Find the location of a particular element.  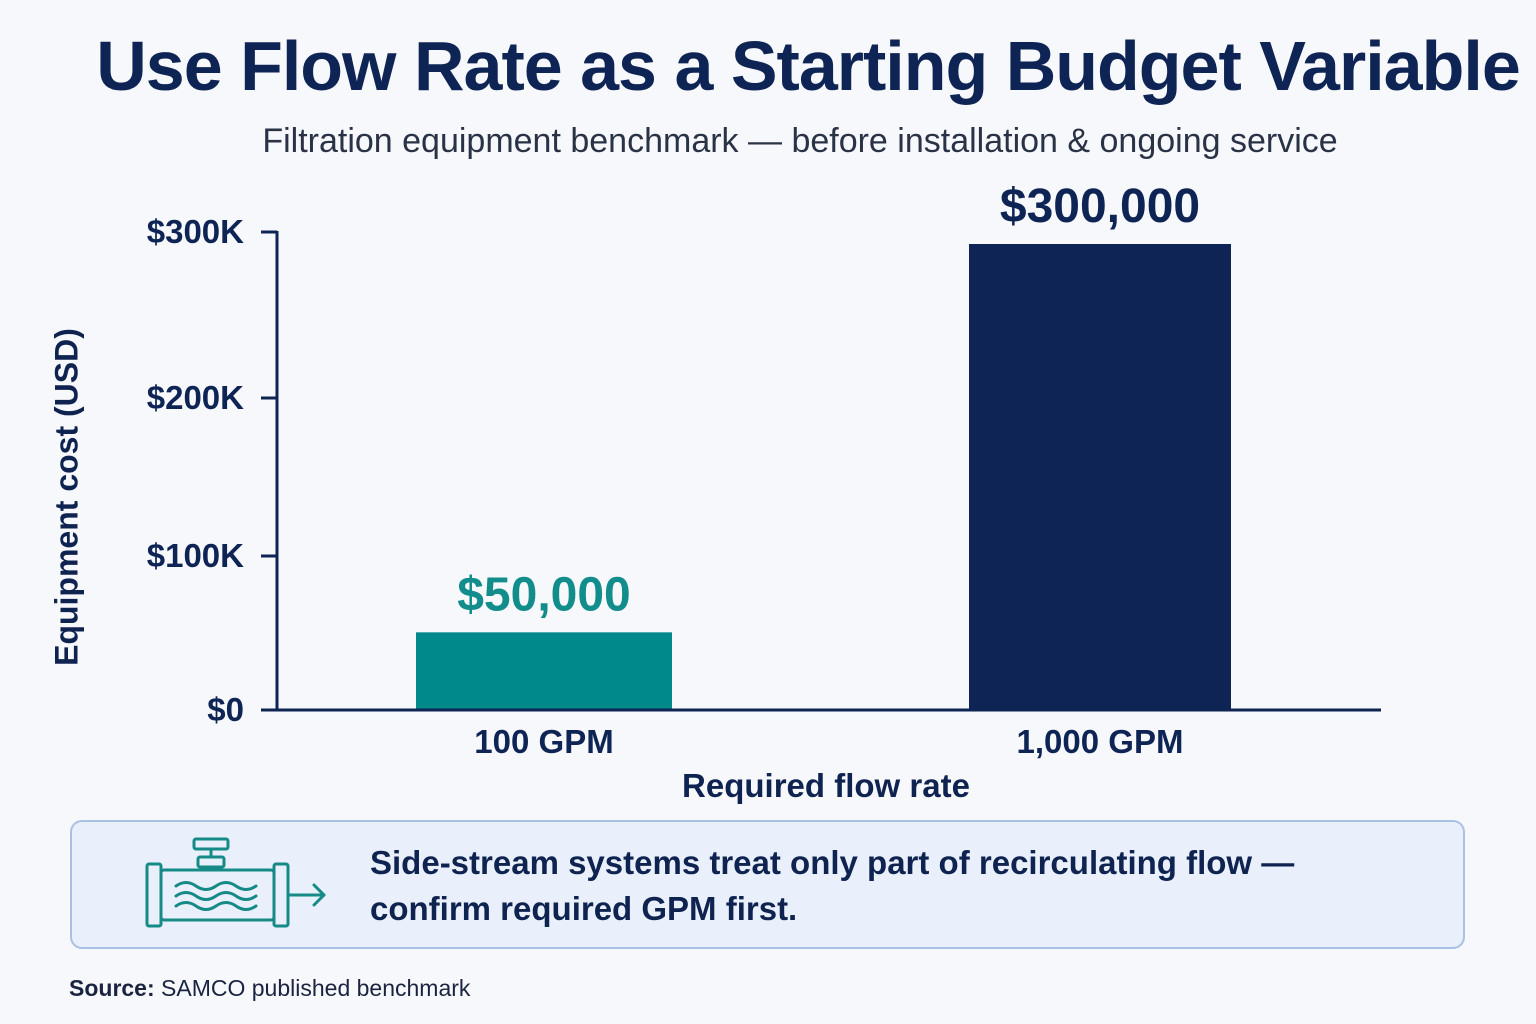

y-tick-label: $200K is located at coordinates (195, 397).